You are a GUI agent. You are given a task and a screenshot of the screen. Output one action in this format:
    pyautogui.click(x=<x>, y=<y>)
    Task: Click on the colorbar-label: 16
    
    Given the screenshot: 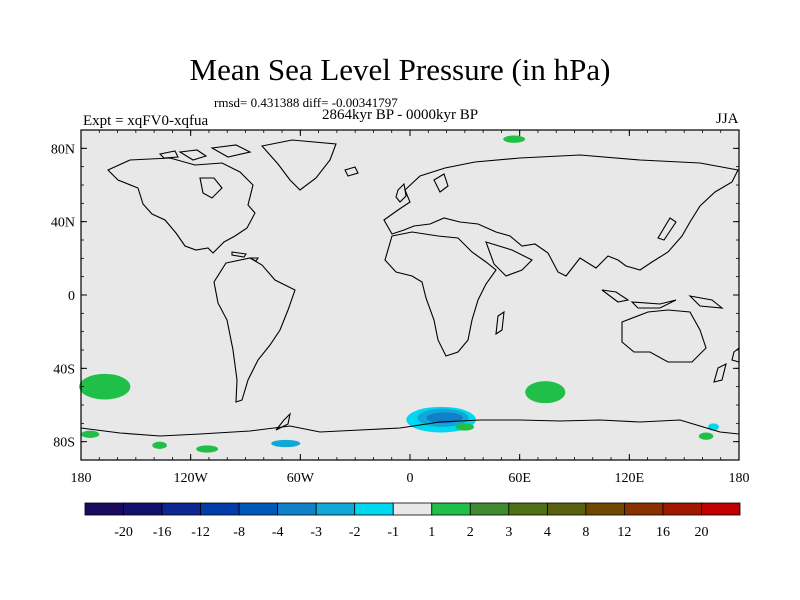 What is the action you would take?
    pyautogui.click(x=663, y=532)
    